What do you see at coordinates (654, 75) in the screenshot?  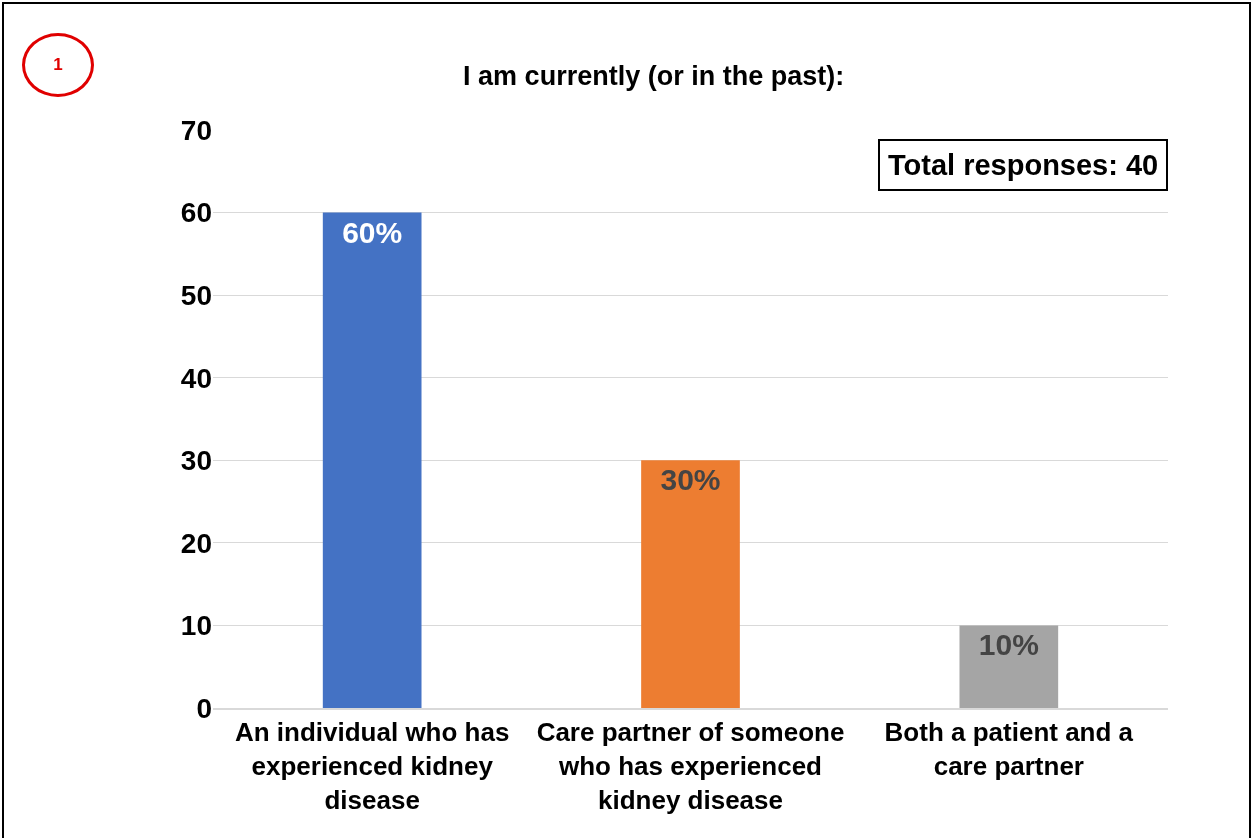 I see `chart-title: I am currently (or in the past):` at bounding box center [654, 75].